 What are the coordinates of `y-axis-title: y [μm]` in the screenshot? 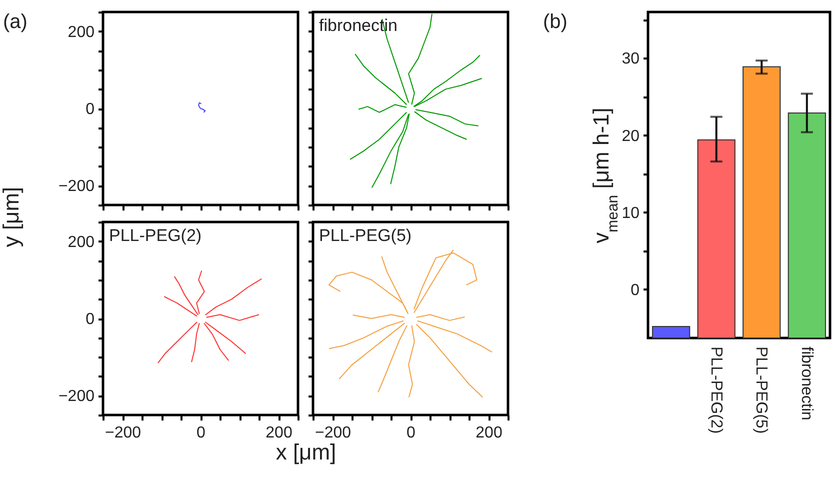 It's located at (12, 217).